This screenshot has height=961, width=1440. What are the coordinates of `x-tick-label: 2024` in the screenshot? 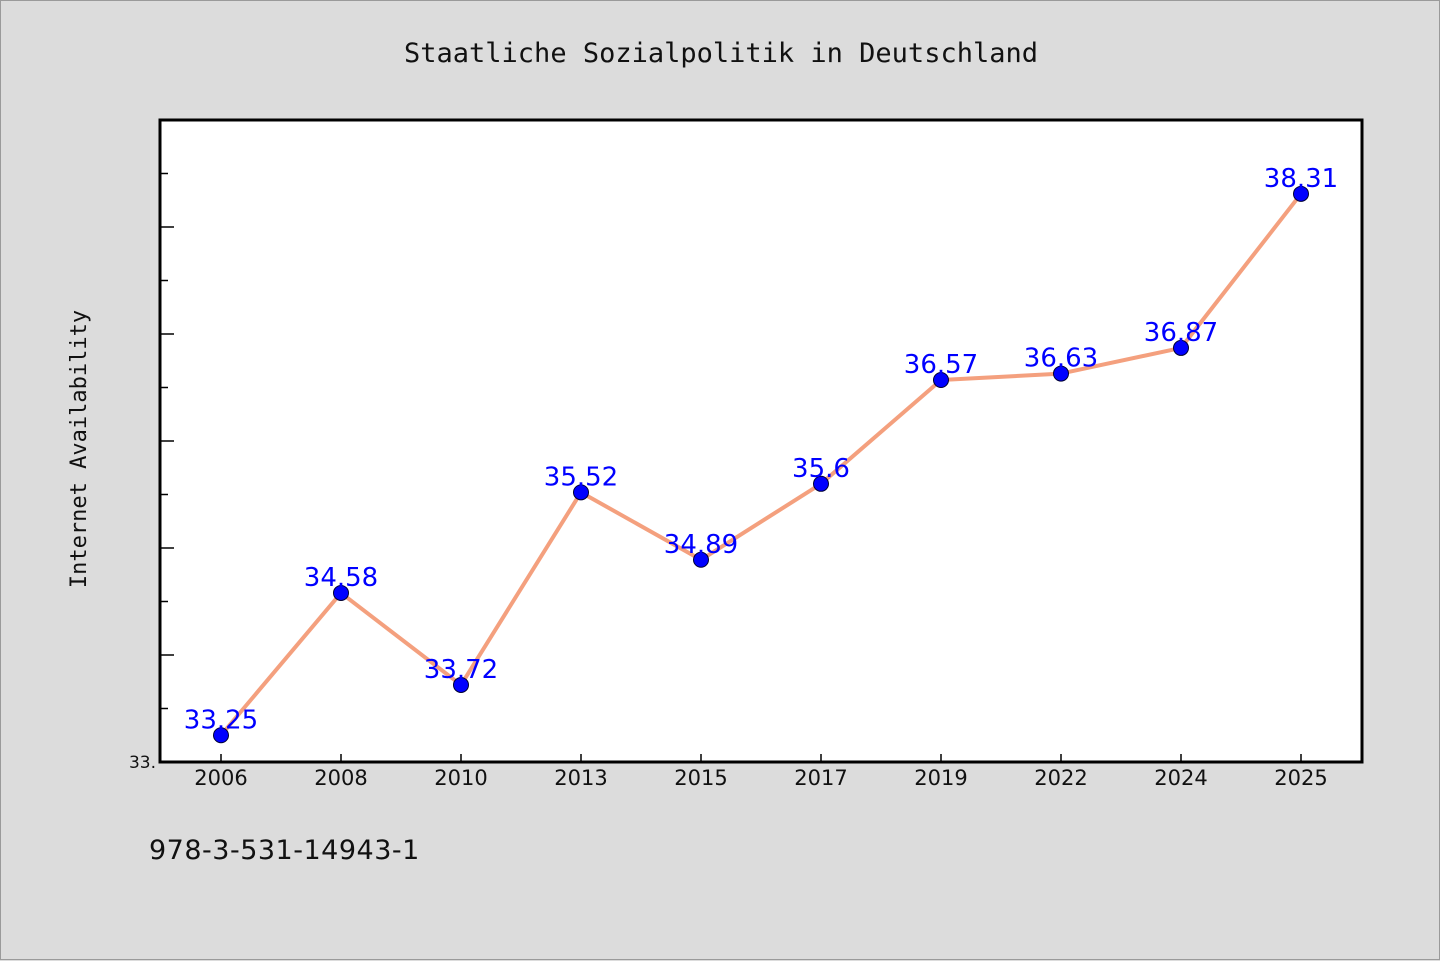 It's located at (1180, 778).